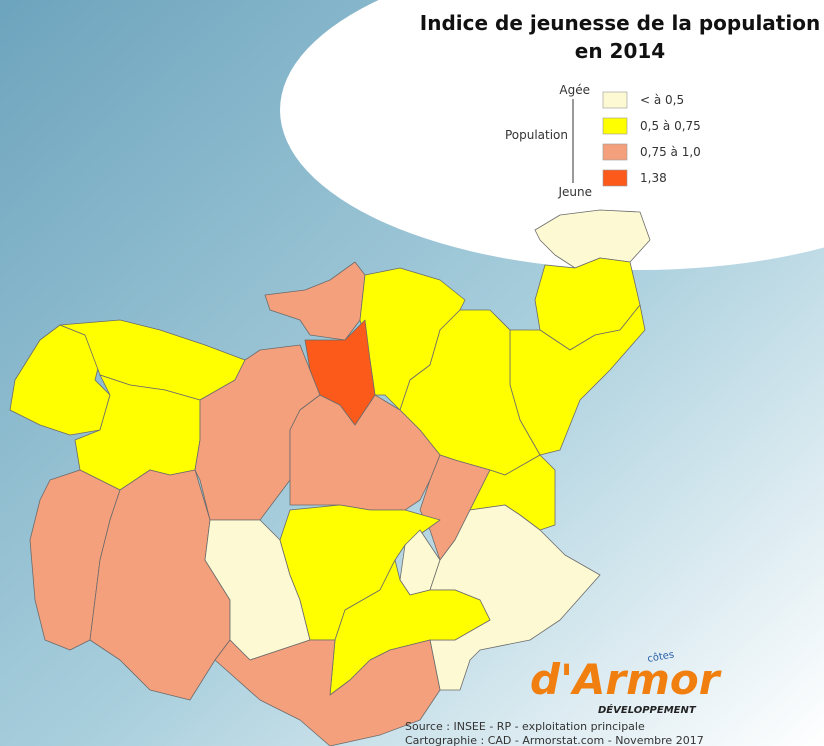  I want to click on legend-label: 1,38, so click(653, 178).